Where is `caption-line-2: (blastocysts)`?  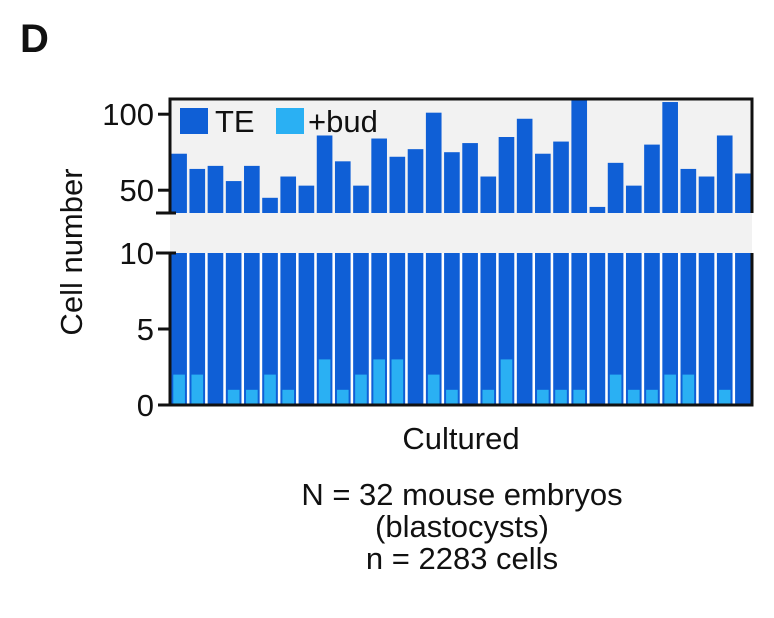
caption-line-2: (blastocysts) is located at coordinates (462, 526).